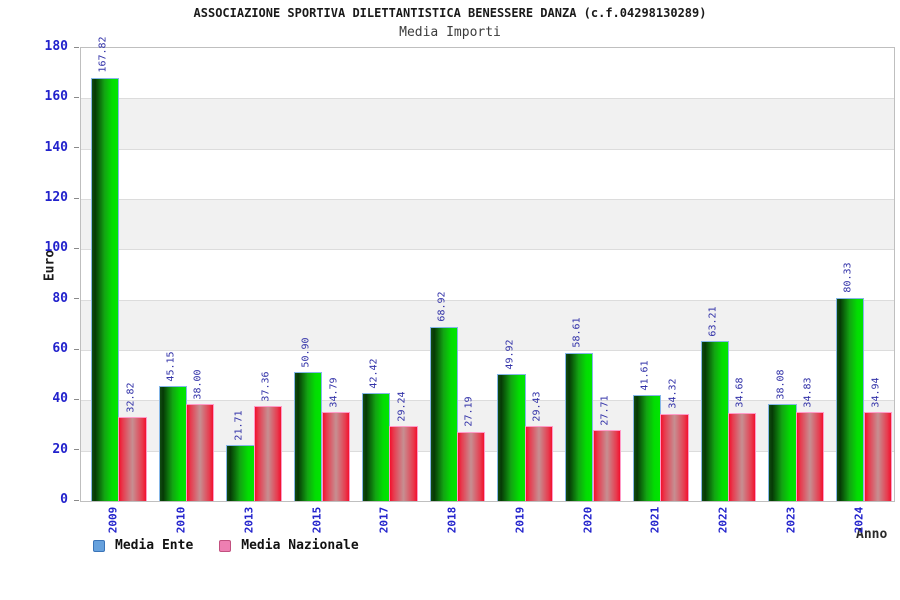 This screenshot has width=900, height=600. I want to click on bar-value-label: 34.94, so click(876, 392).